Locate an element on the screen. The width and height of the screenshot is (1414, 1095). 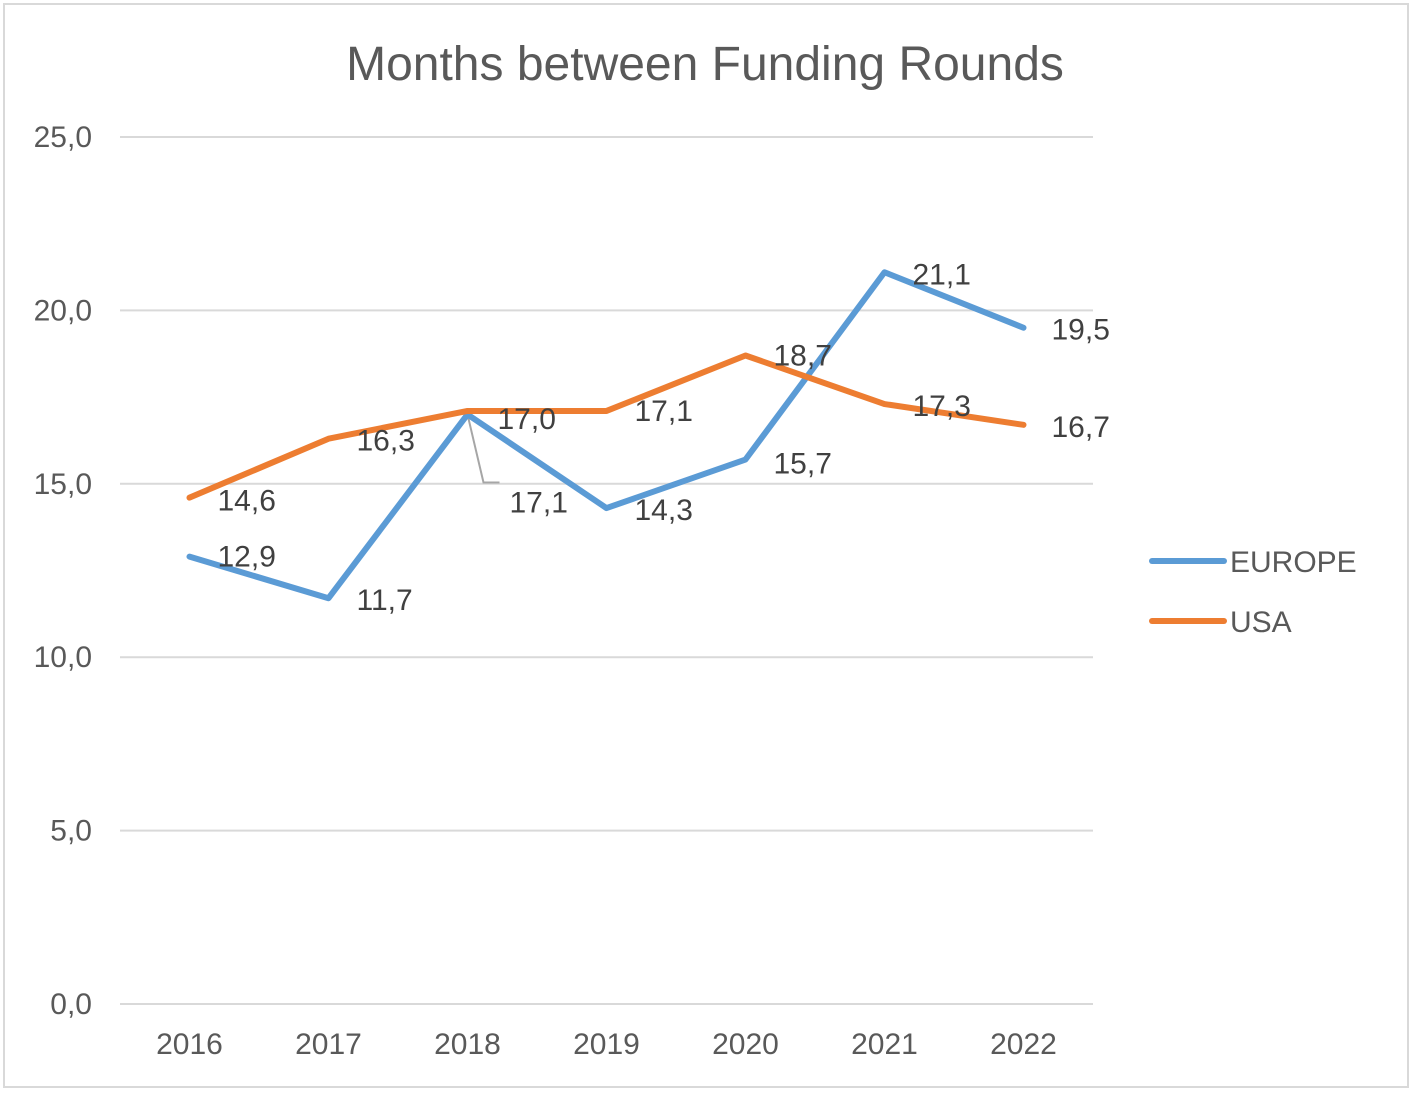
chart-title: Months between Funding Rounds is located at coordinates (705, 64).